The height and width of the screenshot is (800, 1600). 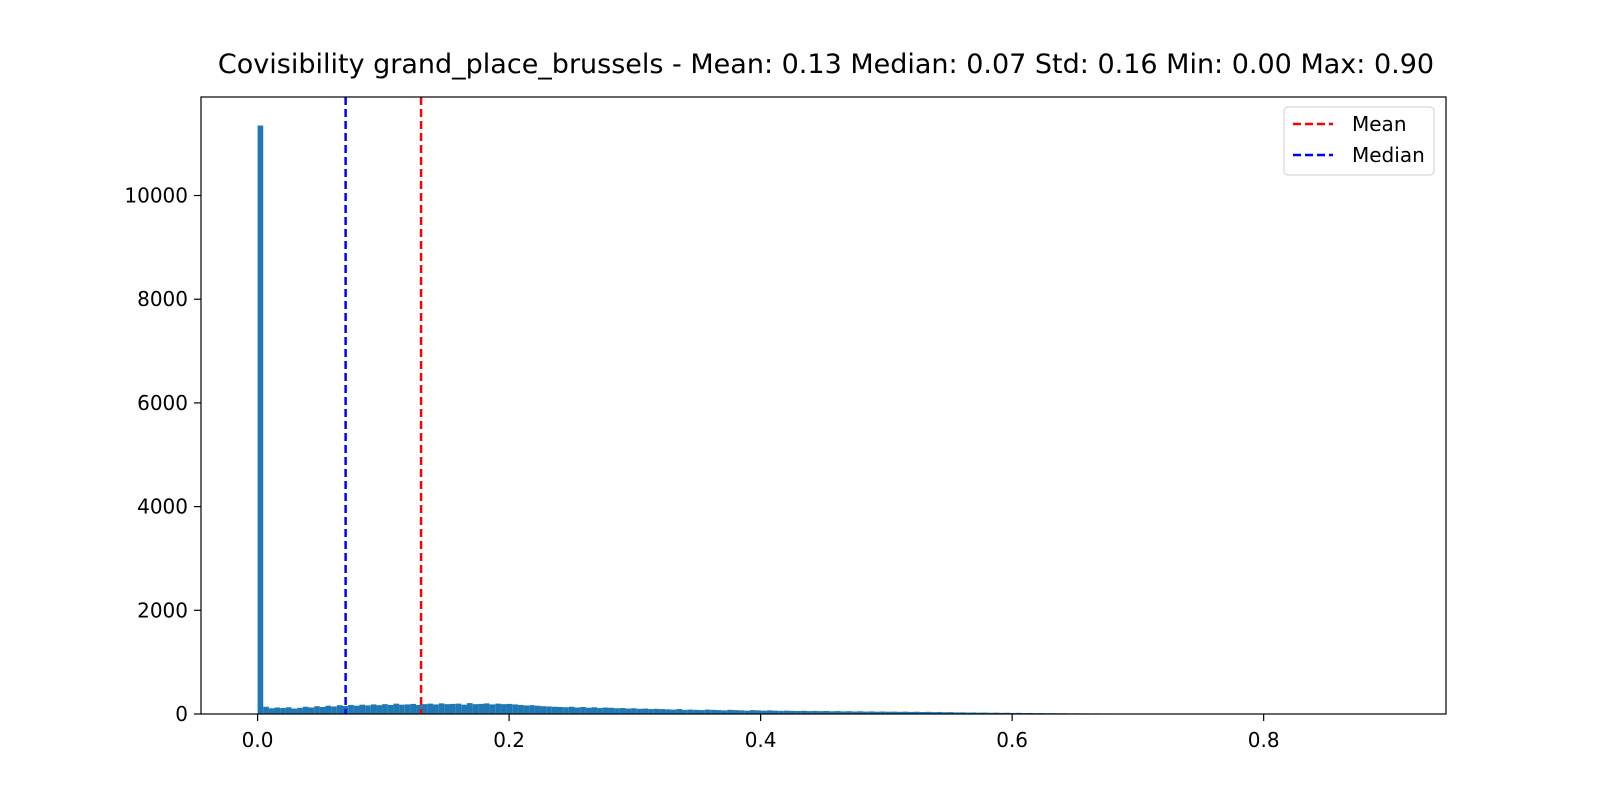 What do you see at coordinates (1379, 124) in the screenshot?
I see `legend-label-mean: Mean` at bounding box center [1379, 124].